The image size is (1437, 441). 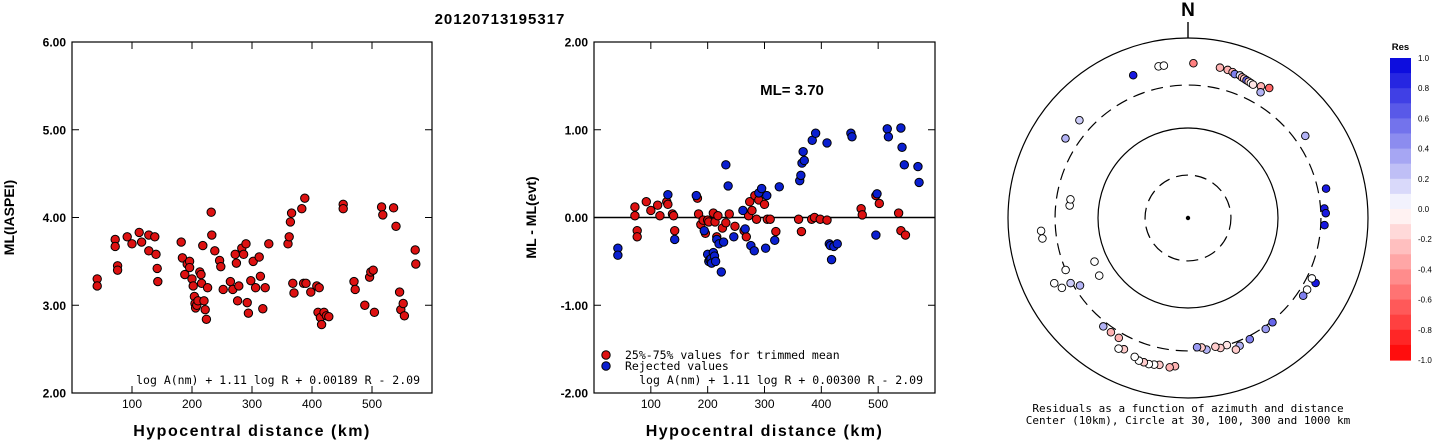 What do you see at coordinates (312, 404) in the screenshot?
I see `x-tick-label: 400` at bounding box center [312, 404].